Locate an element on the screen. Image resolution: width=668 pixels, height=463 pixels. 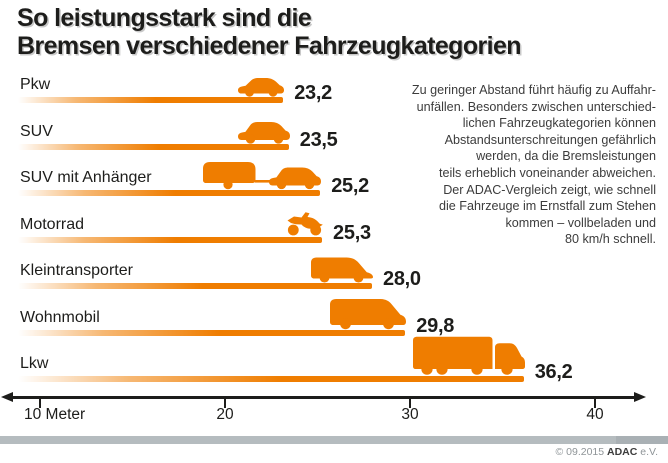
footer-divider-bar is located at coordinates (334, 440).